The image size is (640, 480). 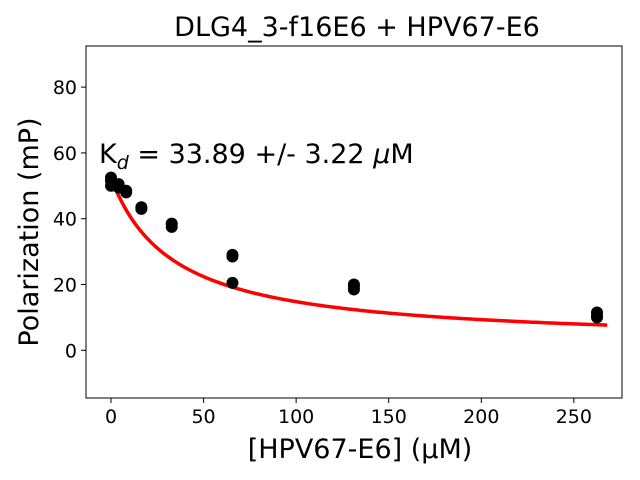 What do you see at coordinates (111, 417) in the screenshot?
I see `x-tick-label: 0` at bounding box center [111, 417].